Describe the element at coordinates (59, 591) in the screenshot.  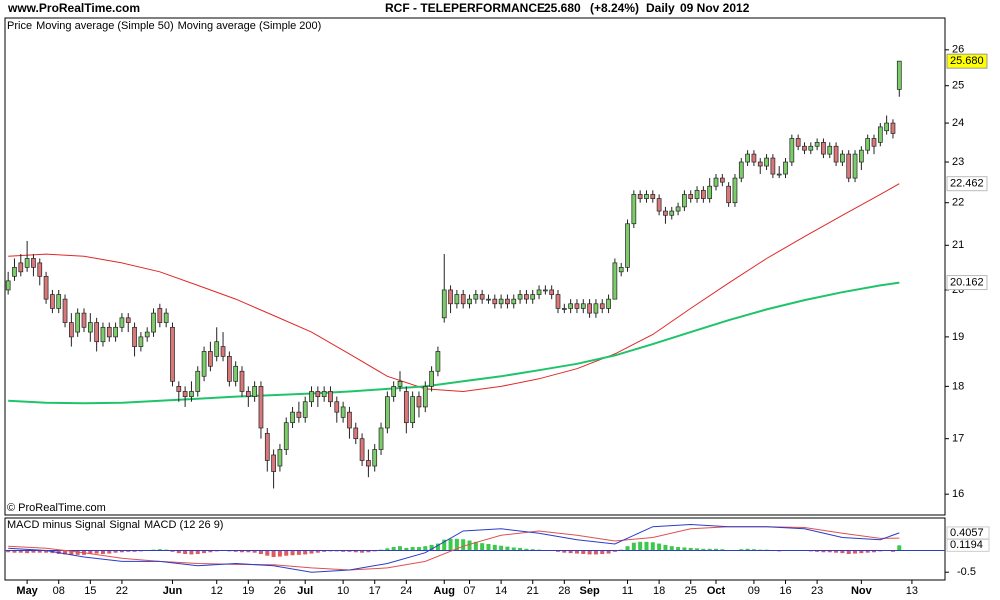
I see `x-tick-label: 08` at that location.